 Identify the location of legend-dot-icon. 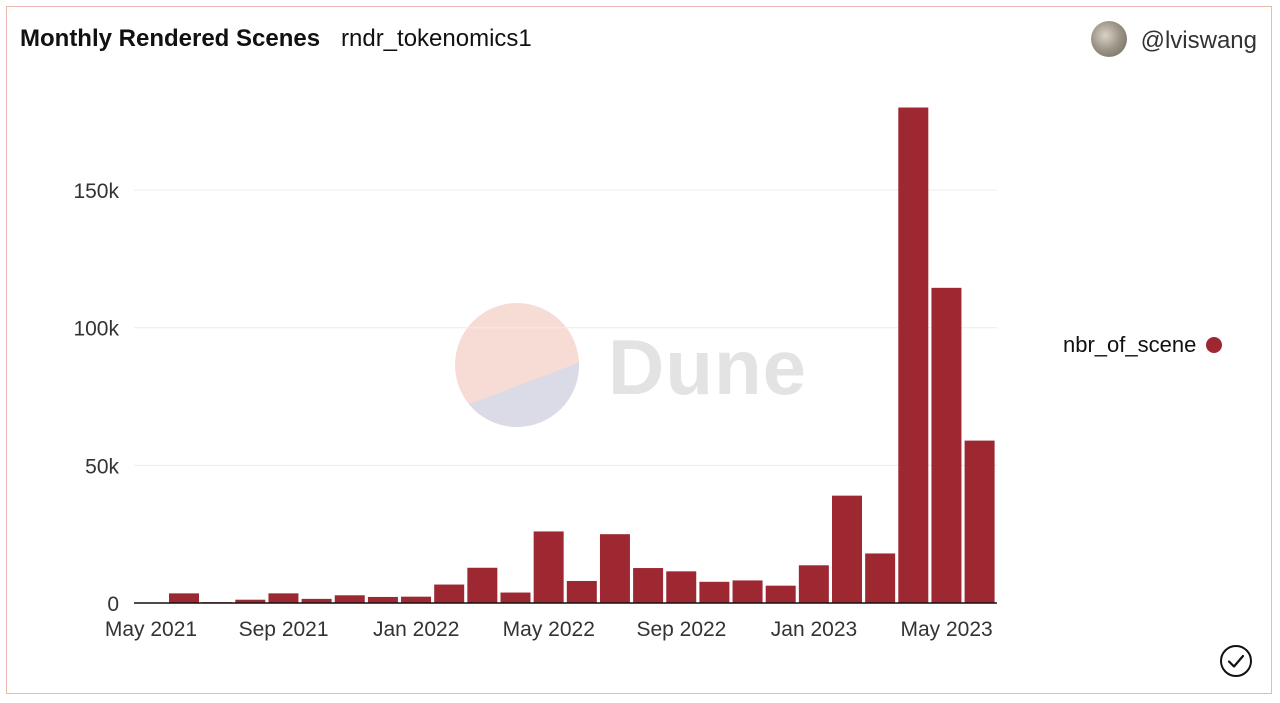
(1214, 345).